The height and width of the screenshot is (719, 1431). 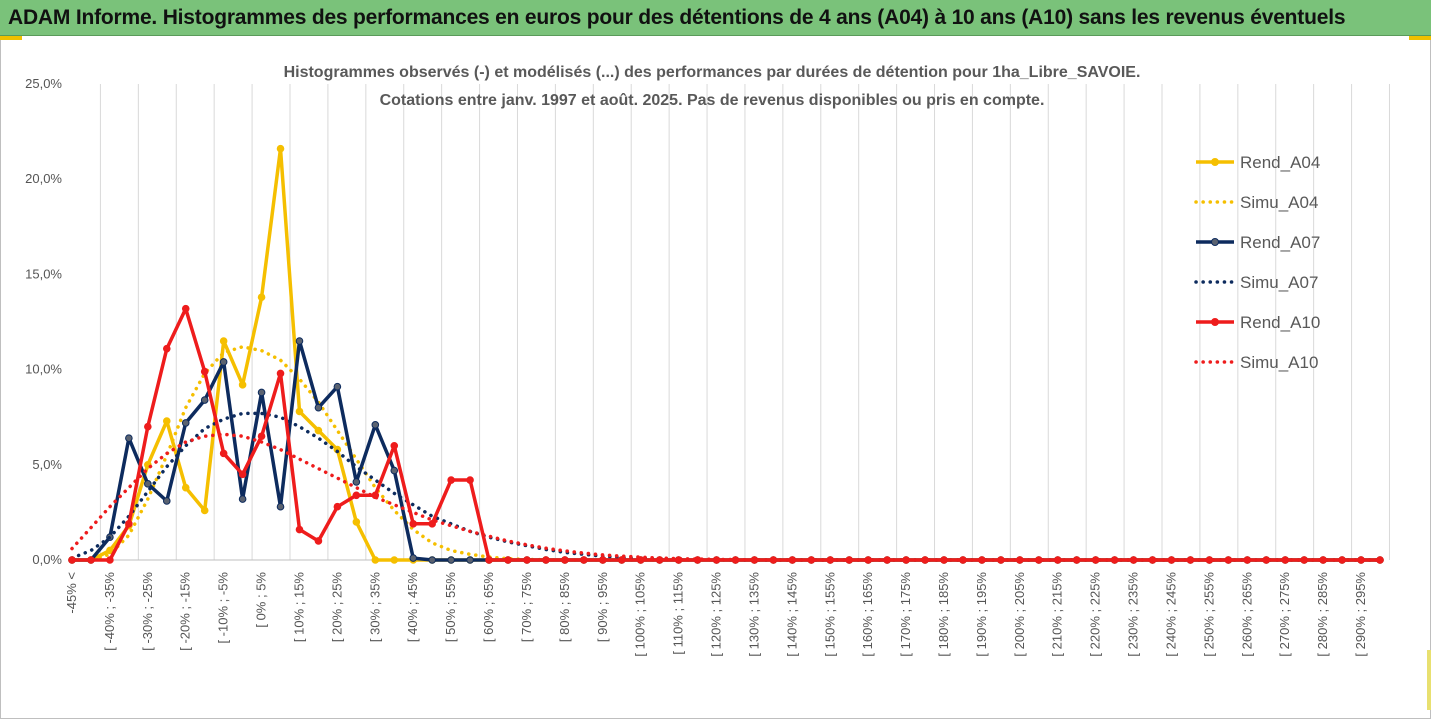 I want to click on y-tick-label: 20,0%, so click(x=43, y=178).